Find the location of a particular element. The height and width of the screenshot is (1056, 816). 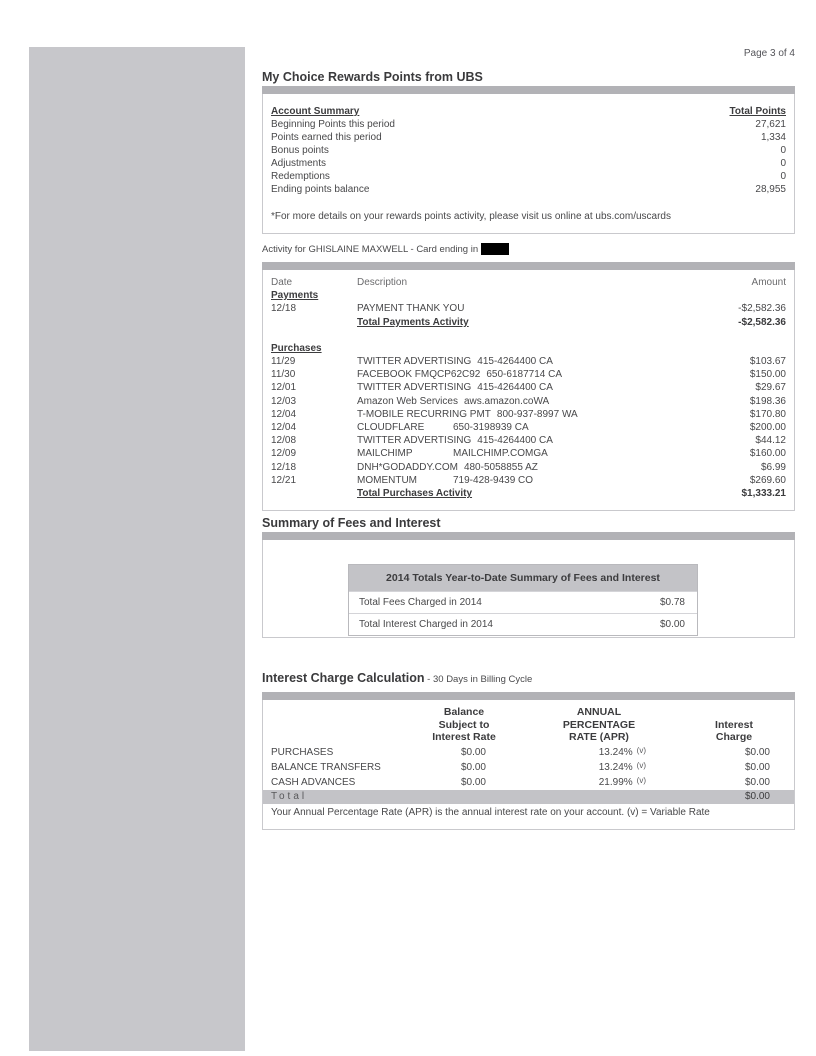

interest-total-label: Total is located at coordinates (289, 797).